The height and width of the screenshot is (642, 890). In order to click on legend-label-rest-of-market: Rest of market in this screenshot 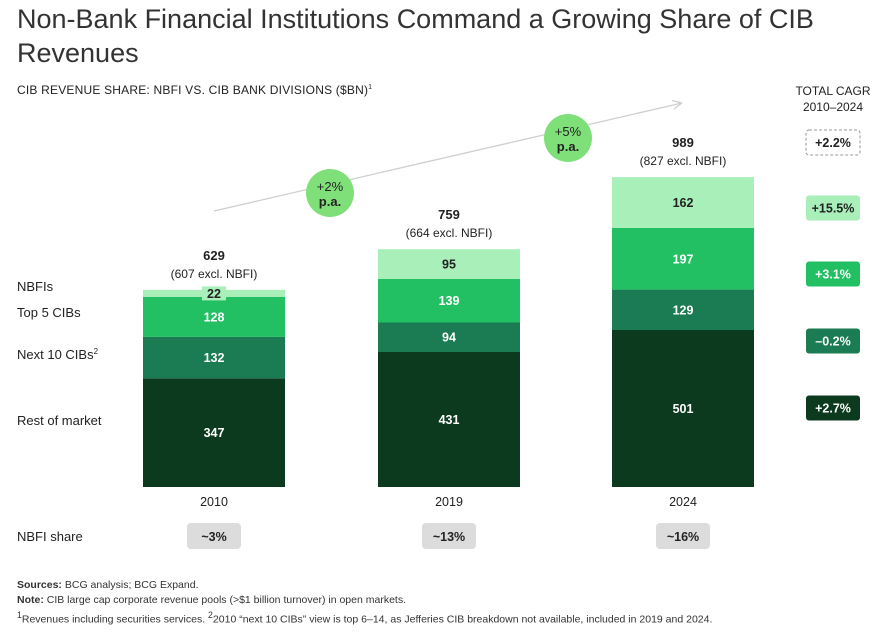, I will do `click(59, 420)`.